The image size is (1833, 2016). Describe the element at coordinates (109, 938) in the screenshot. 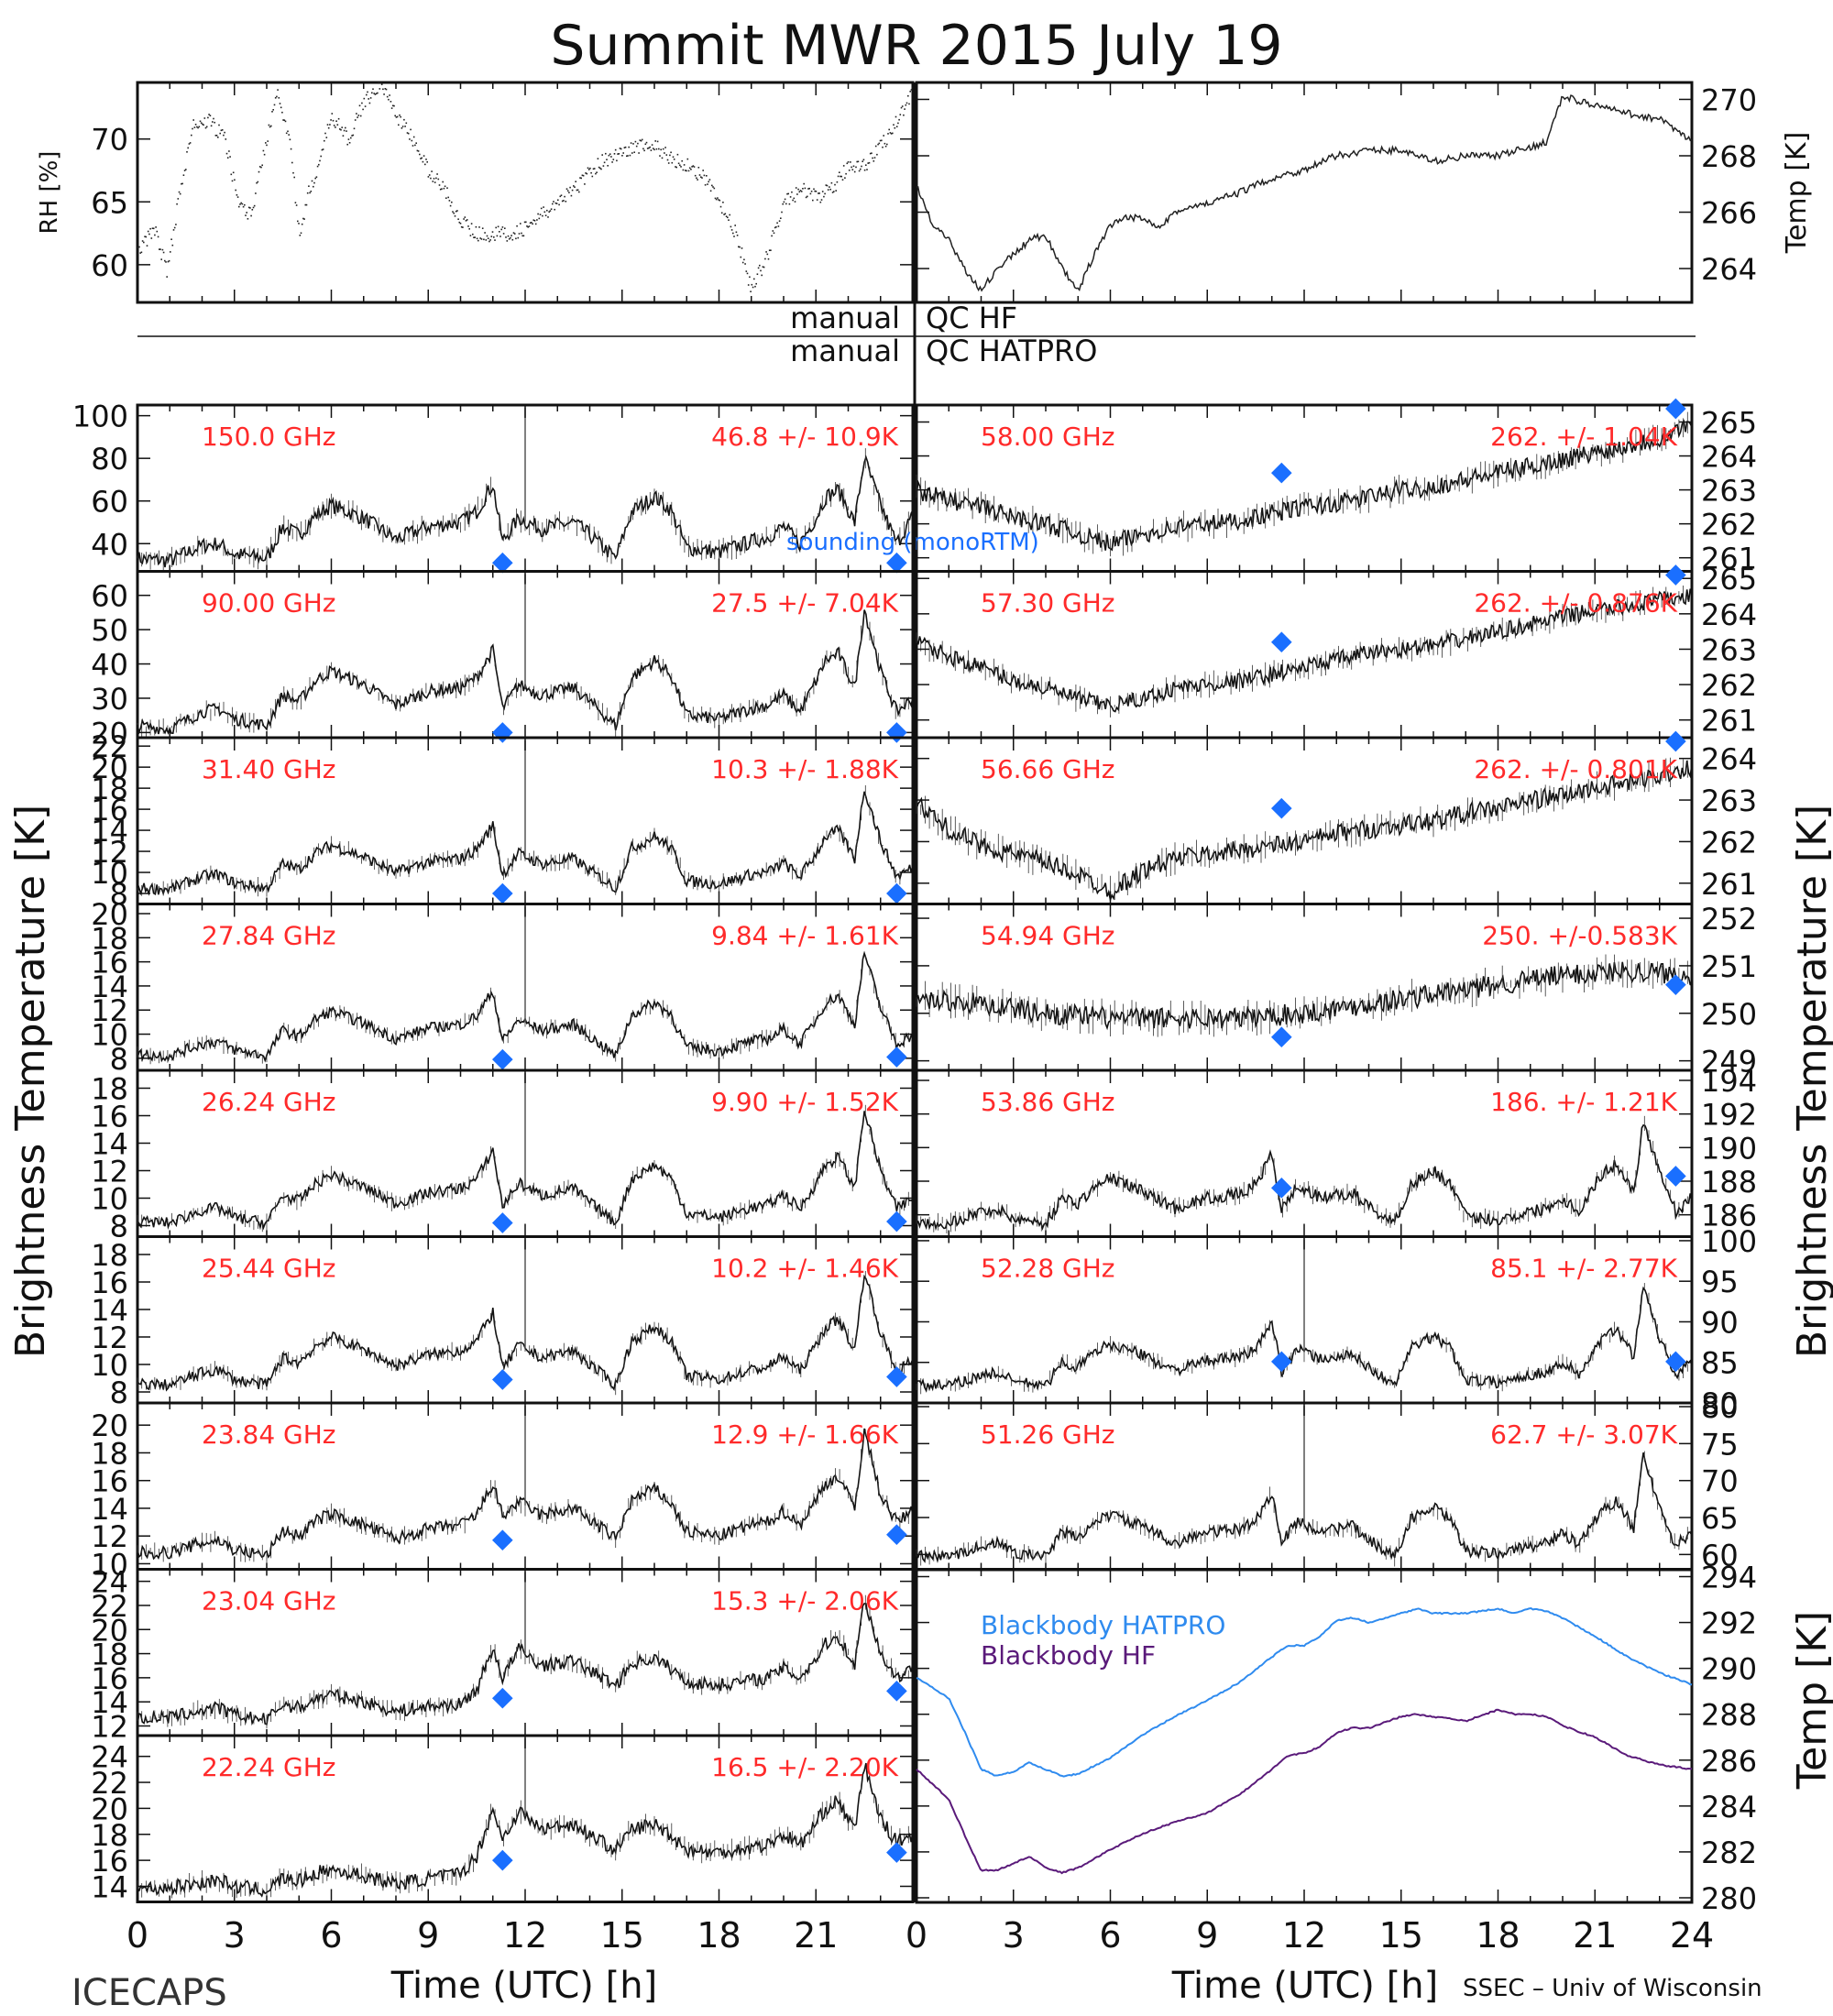

I see `y-tick-label: 18` at that location.